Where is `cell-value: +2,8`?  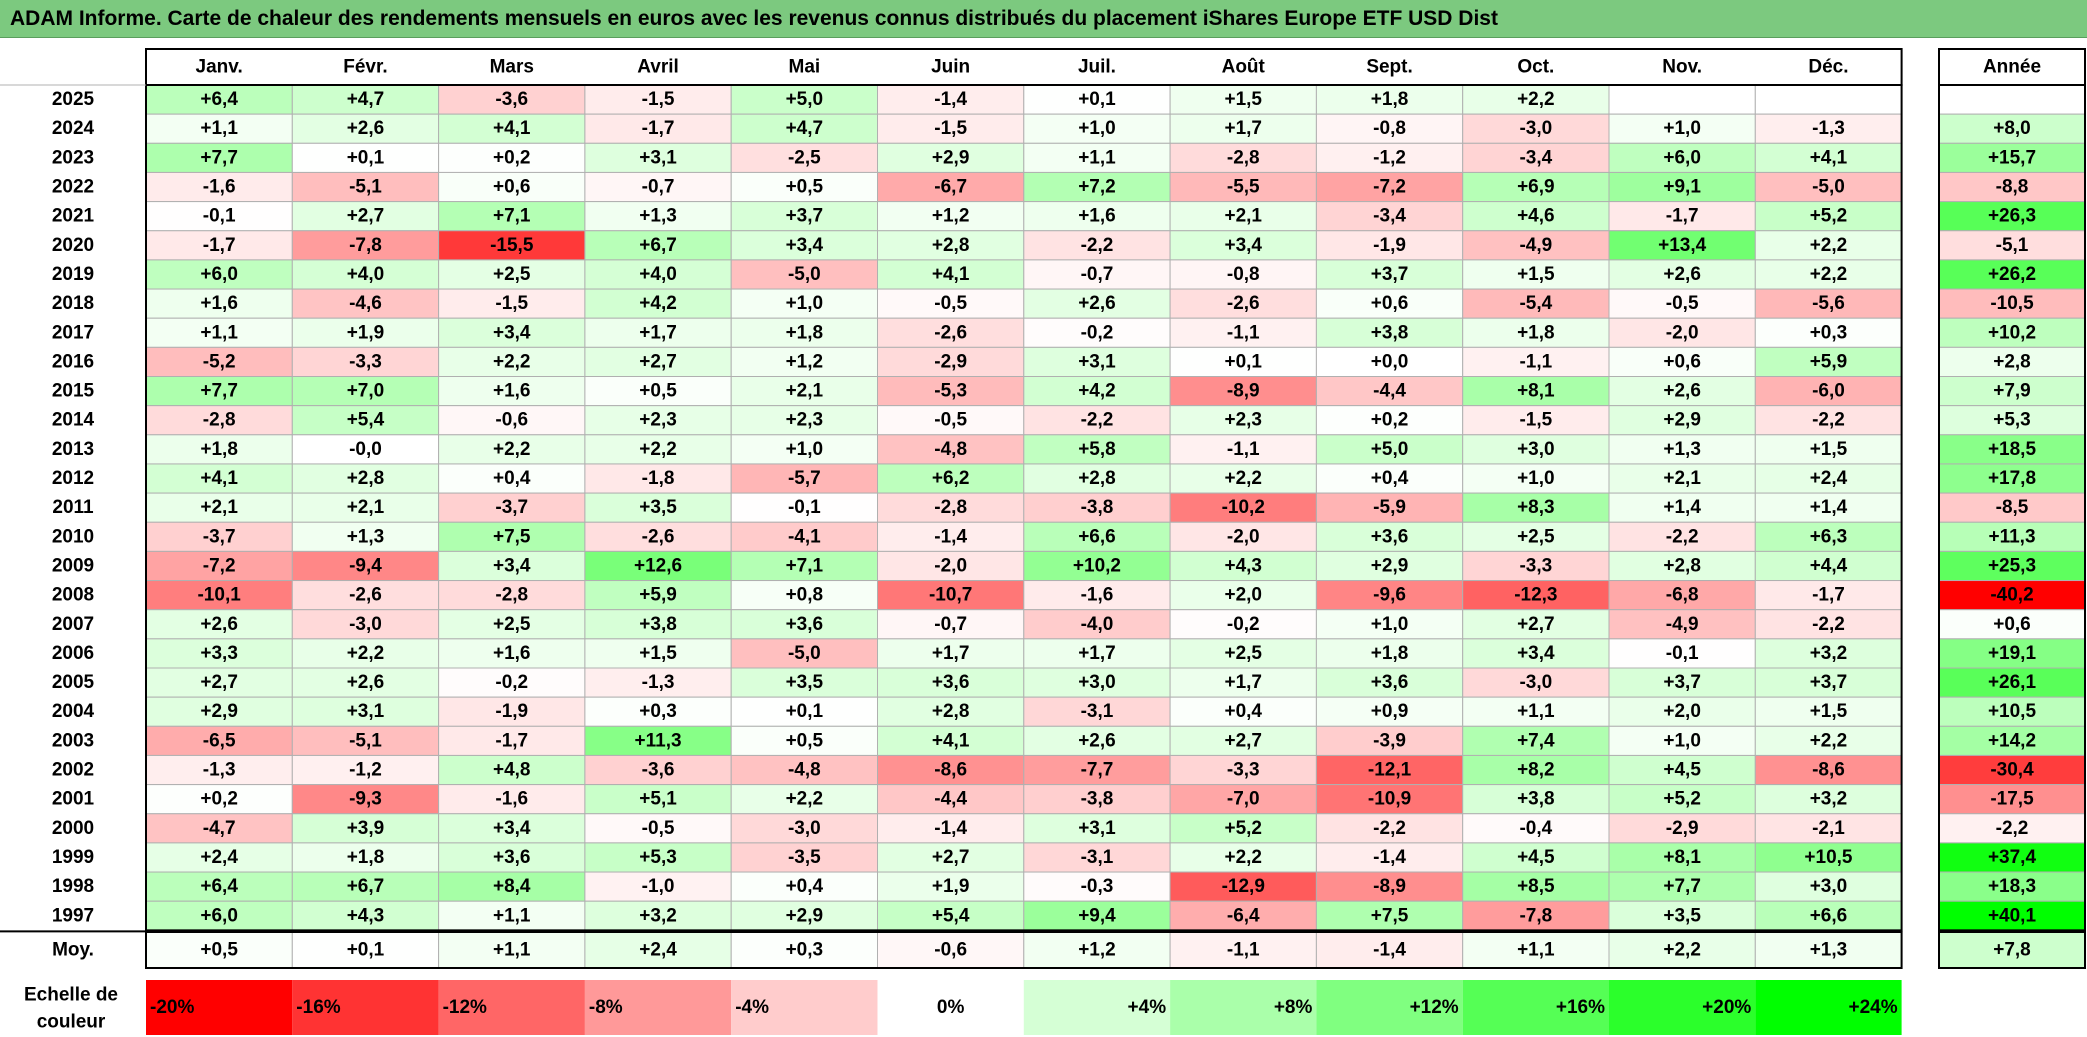 cell-value: +2,8 is located at coordinates (951, 245).